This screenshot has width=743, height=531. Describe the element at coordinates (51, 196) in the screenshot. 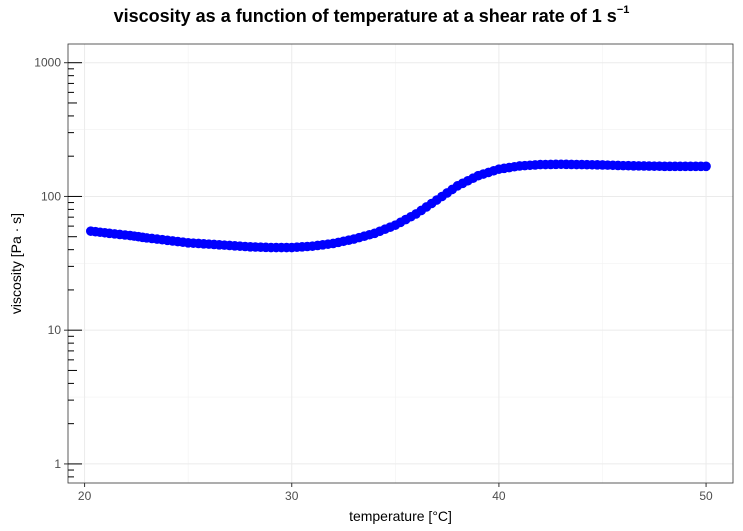

I see `y-tick-label: 100` at that location.